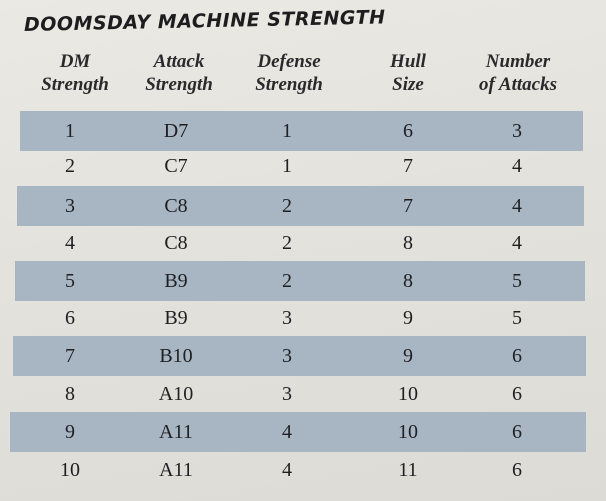  I want to click on table-row: 9 A11 4 10 6, so click(298, 432).